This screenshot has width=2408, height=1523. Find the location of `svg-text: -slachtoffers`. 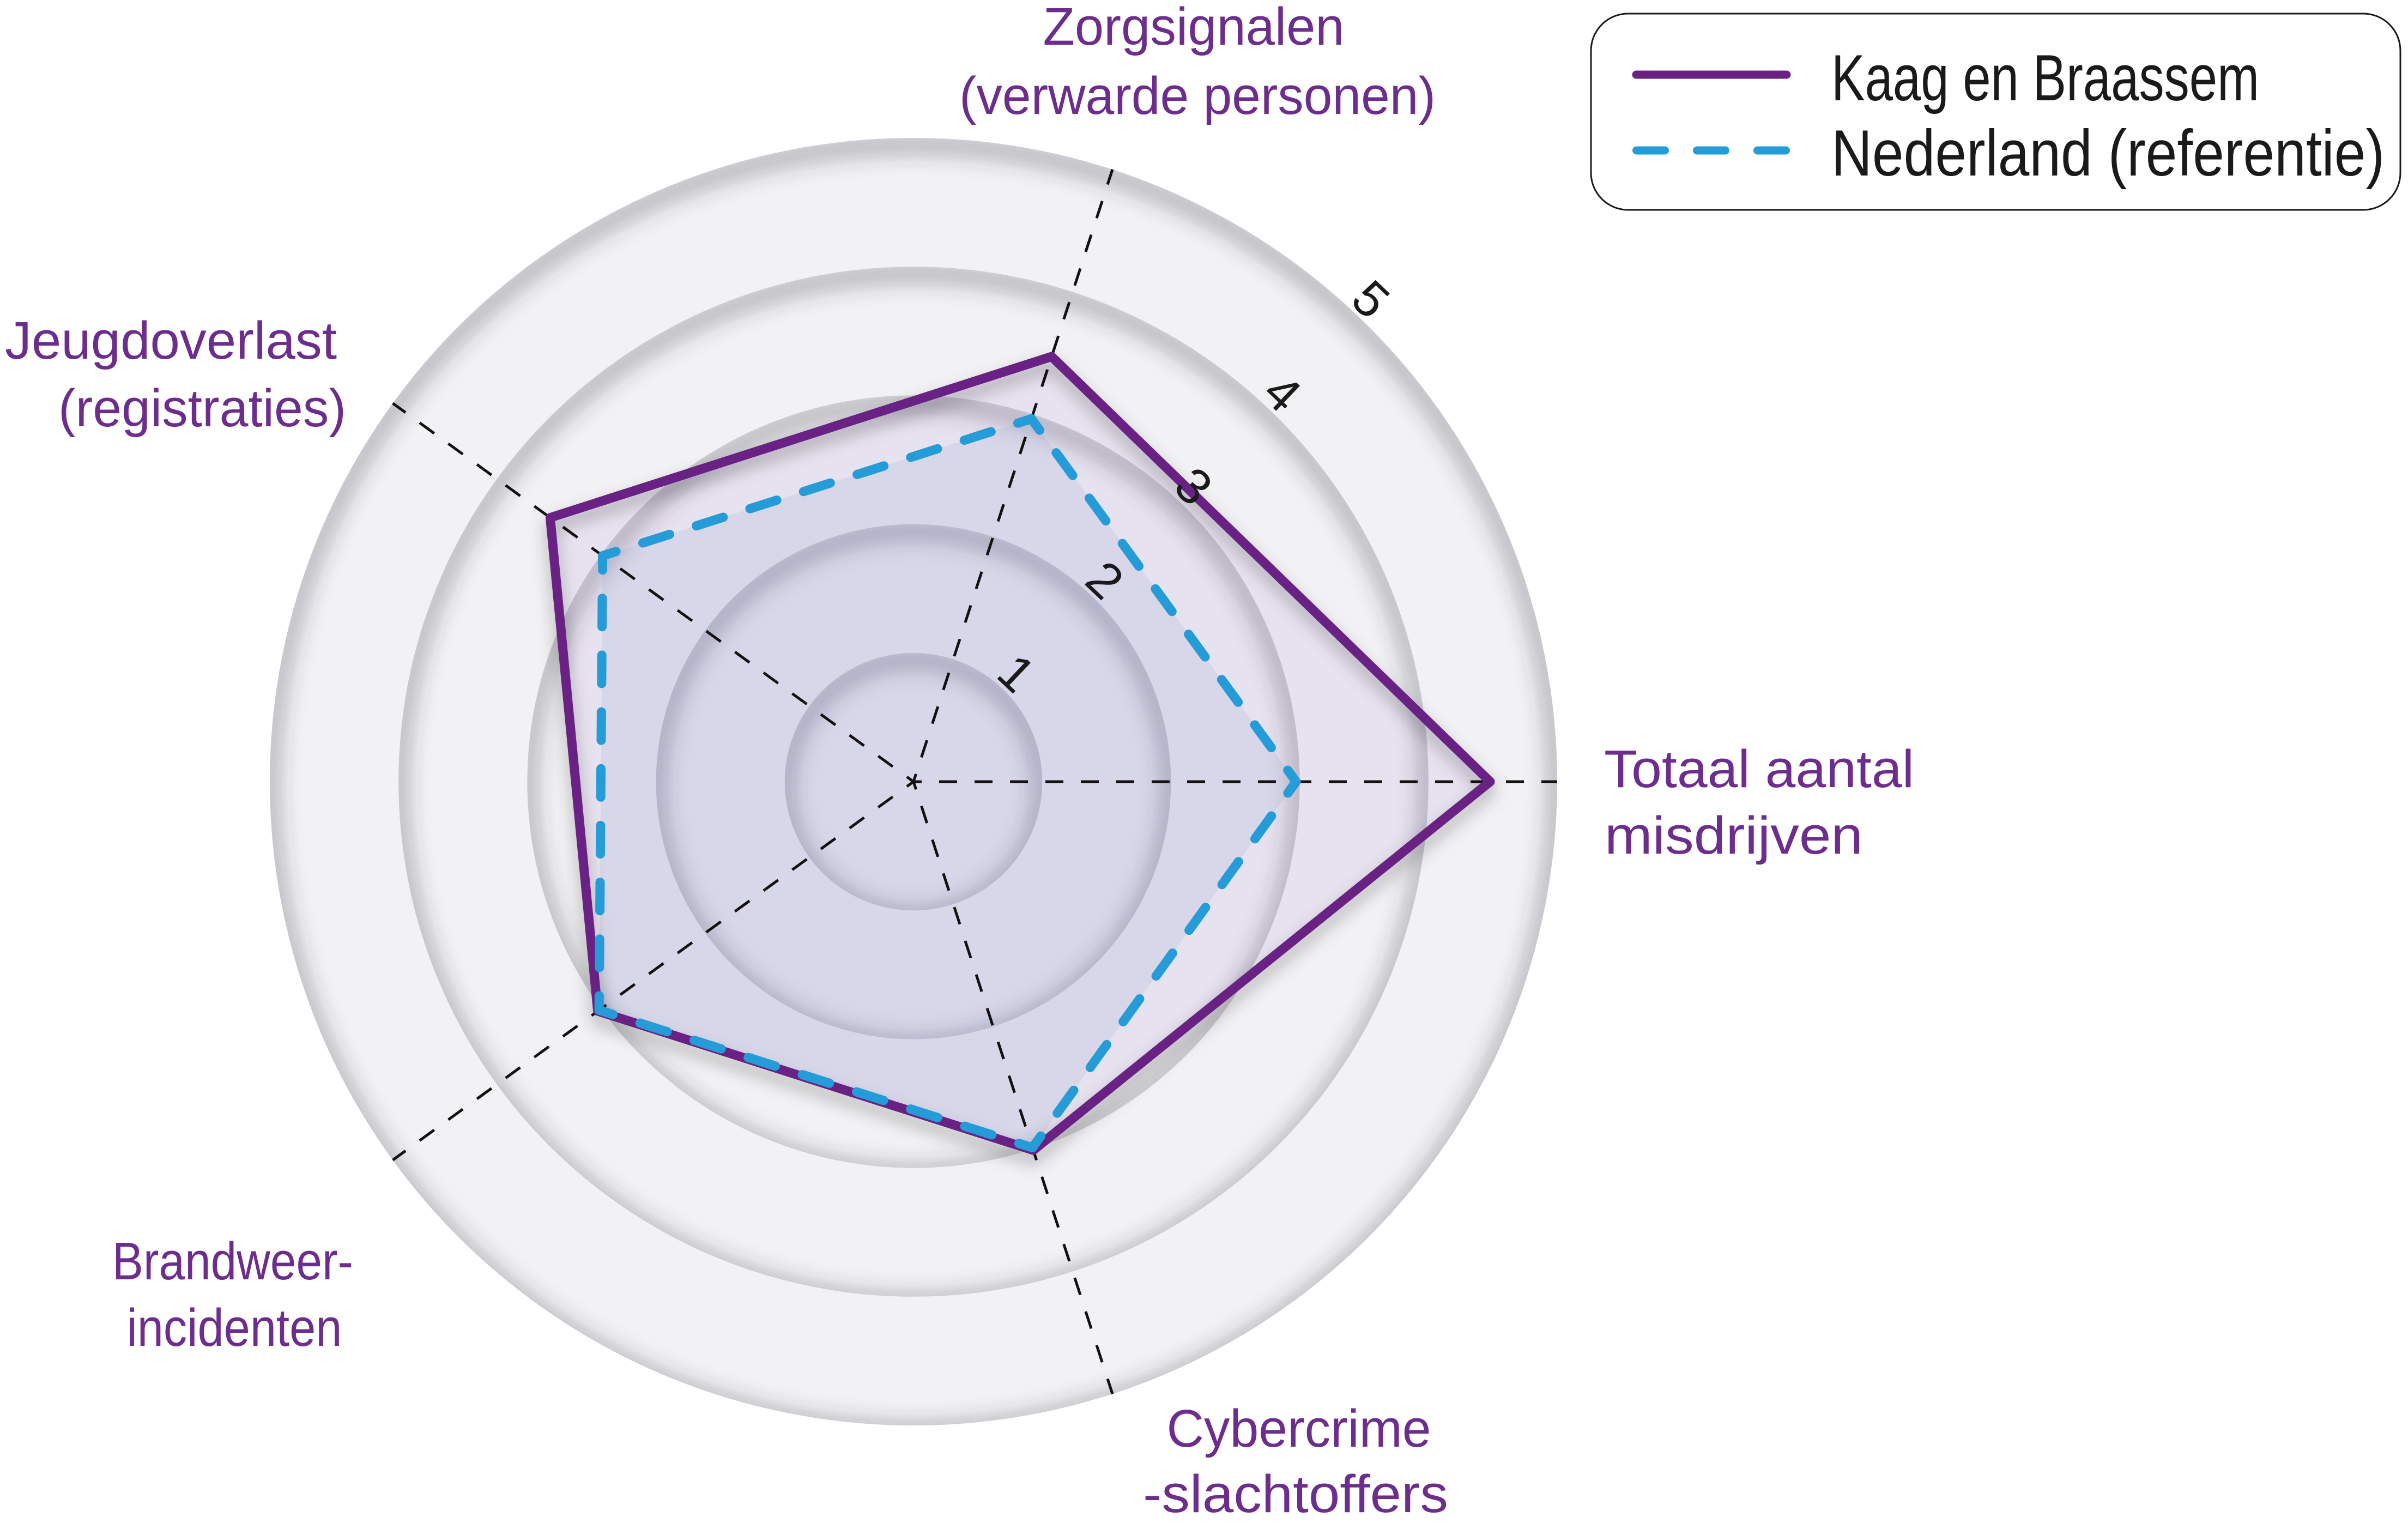

svg-text: -slachtoffers is located at coordinates (1295, 1493).